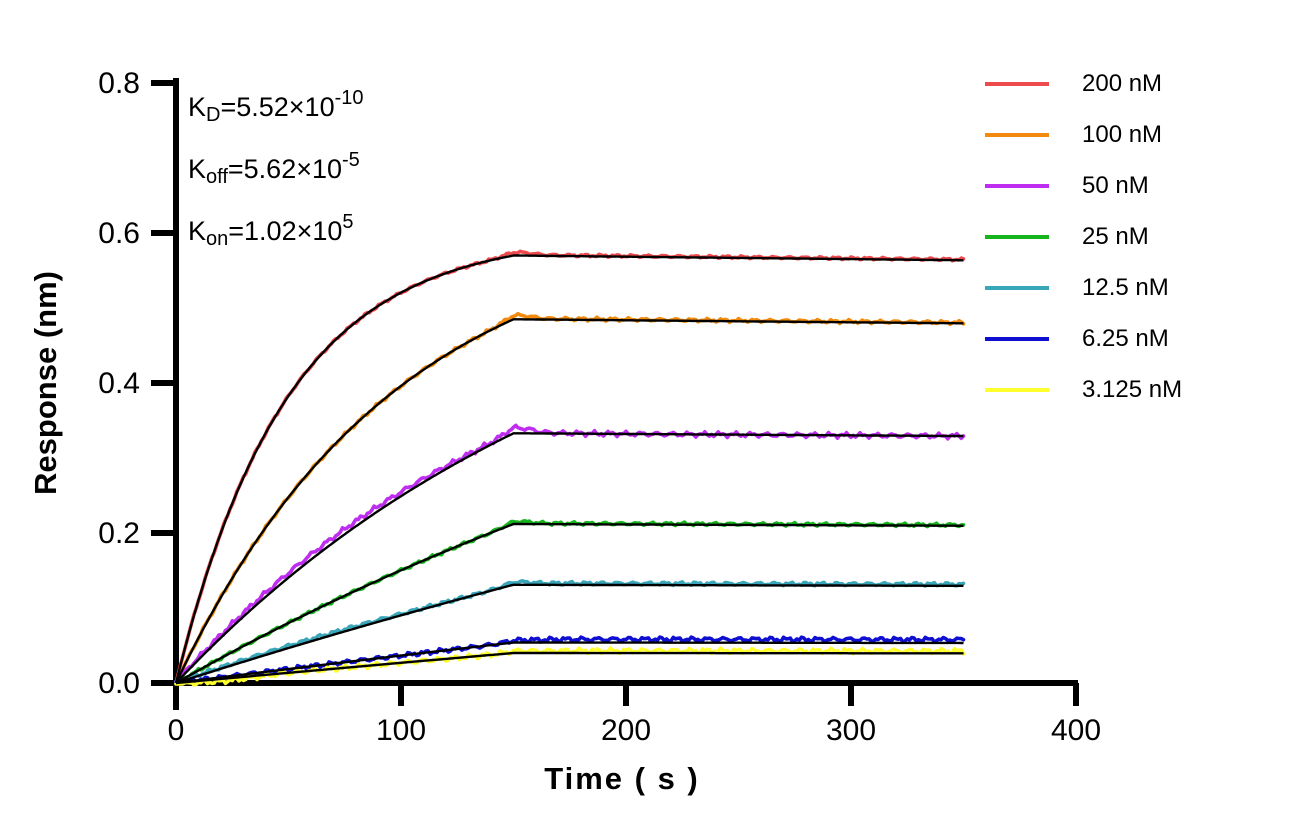  I want to click on data-curve-25nM, so click(570, 601).